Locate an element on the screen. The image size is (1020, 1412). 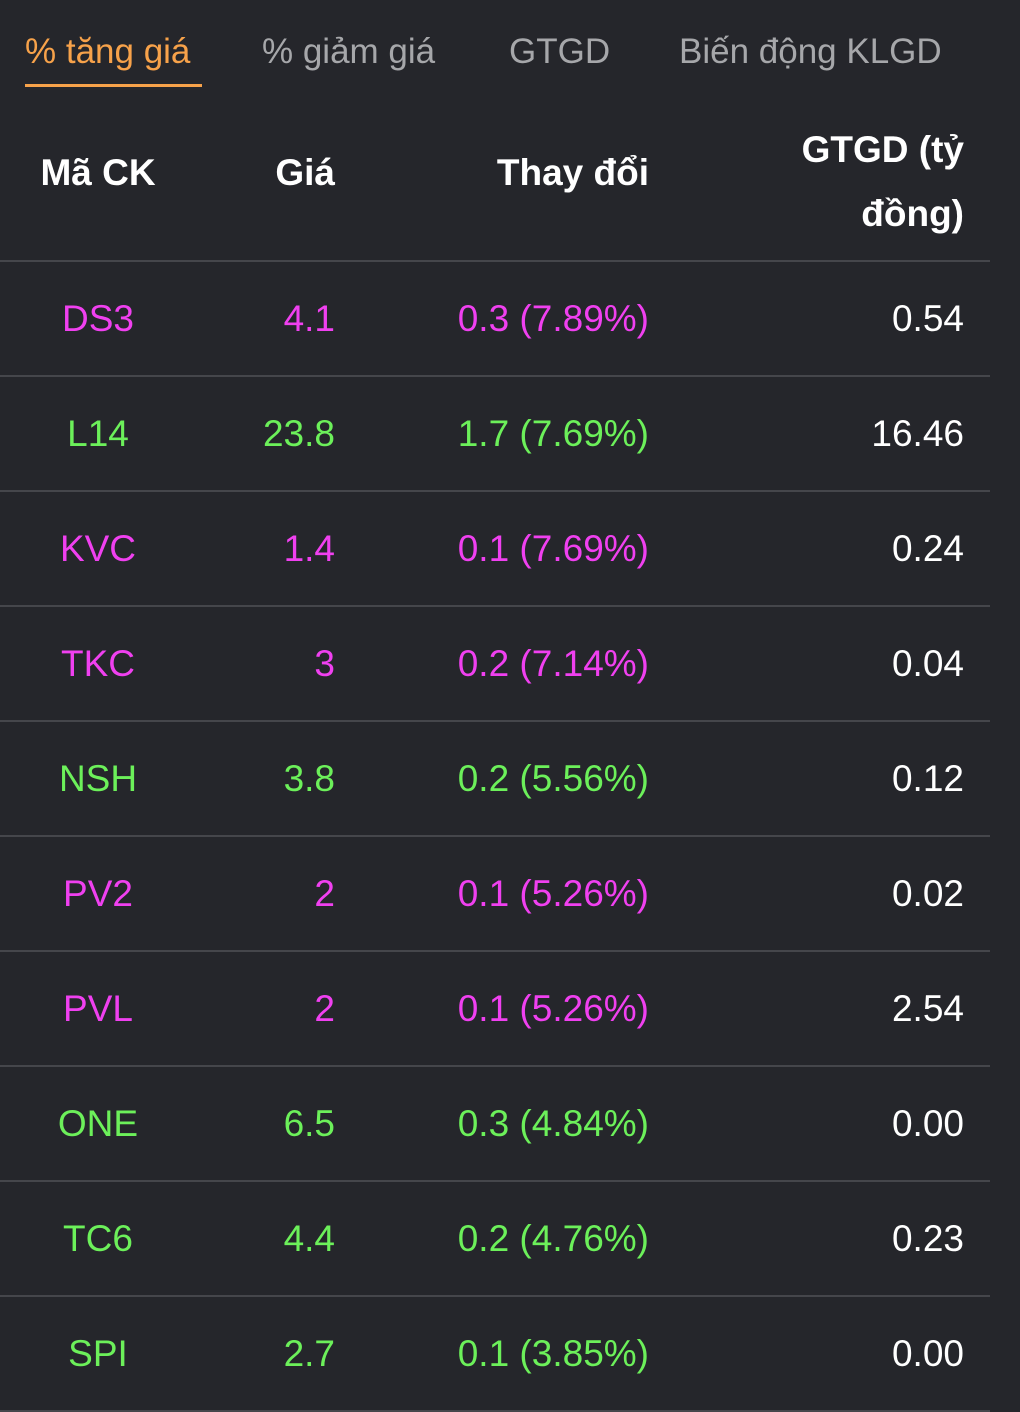
tab-percent-decrease: % giảm giá is located at coordinates (349, 51).